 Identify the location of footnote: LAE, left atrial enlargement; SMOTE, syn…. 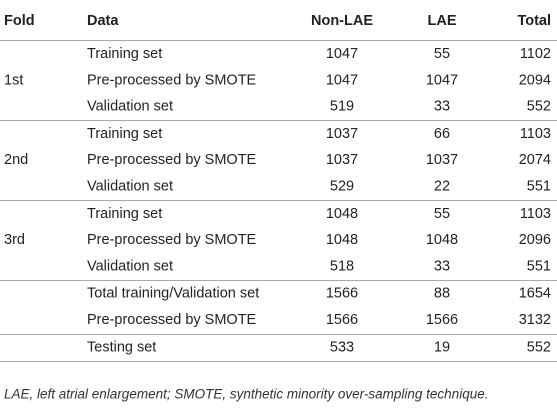
(246, 394).